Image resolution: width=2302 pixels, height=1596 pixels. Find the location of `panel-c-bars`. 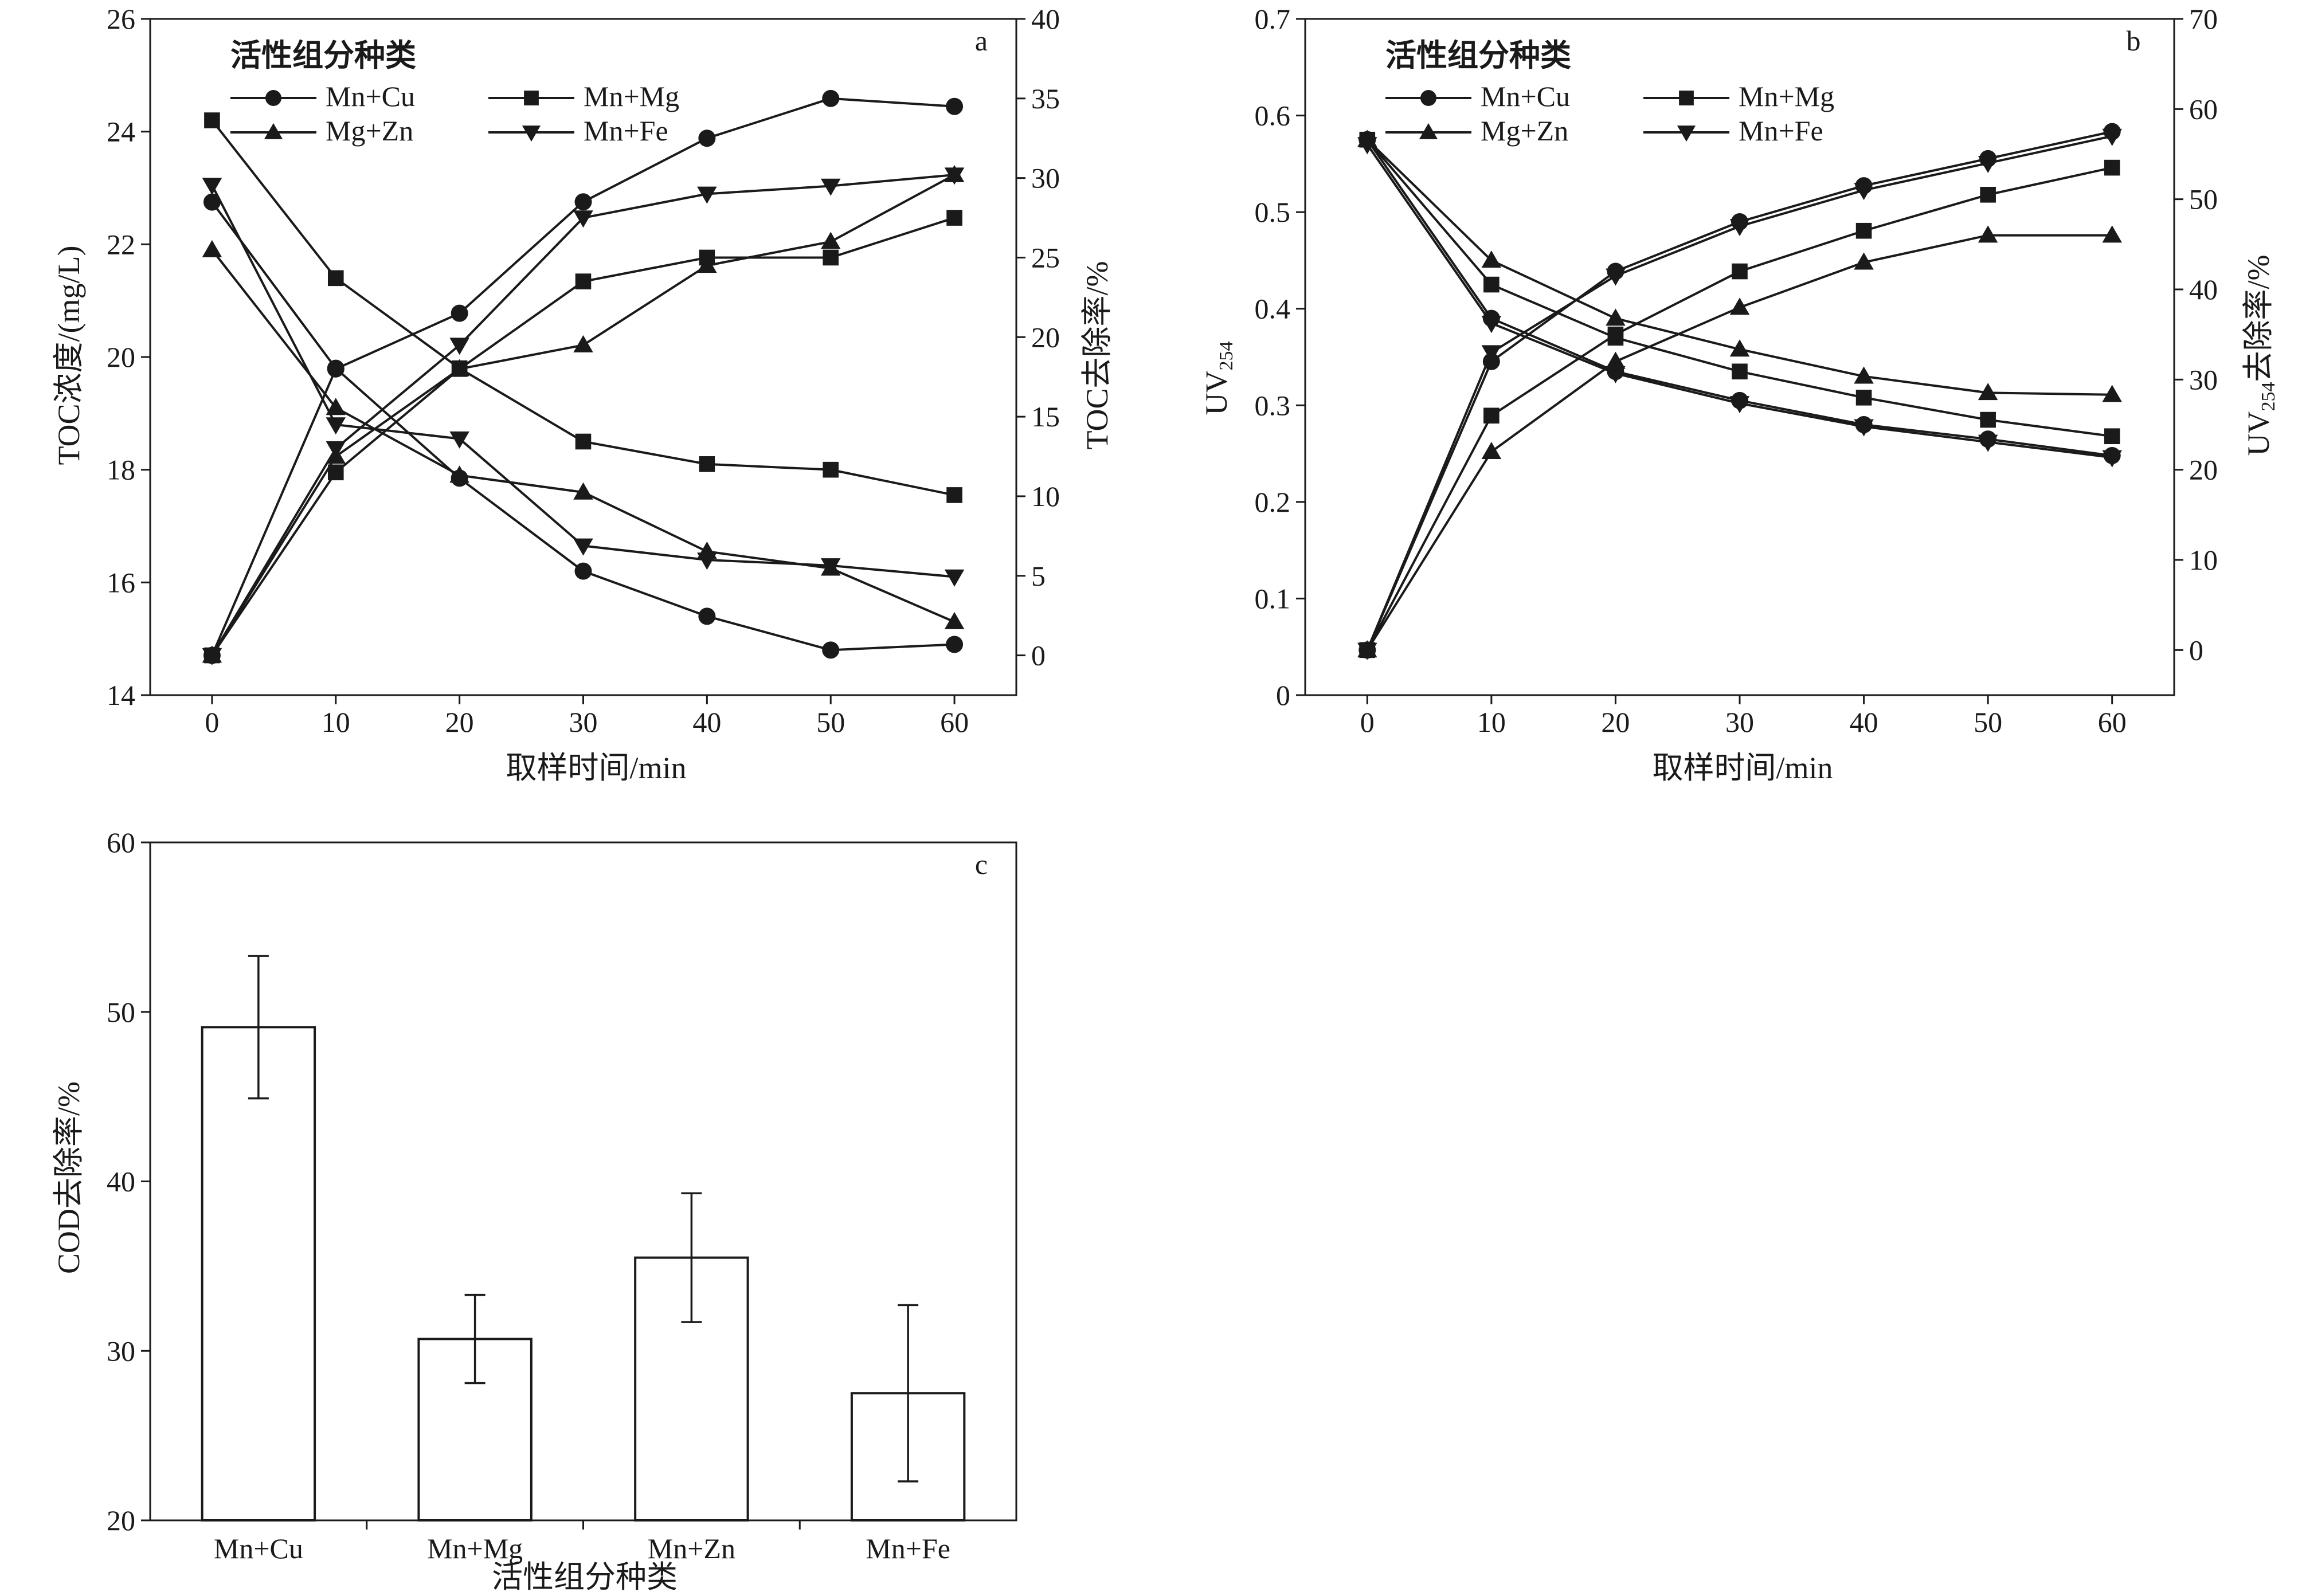

panel-c-bars is located at coordinates (584, 1238).